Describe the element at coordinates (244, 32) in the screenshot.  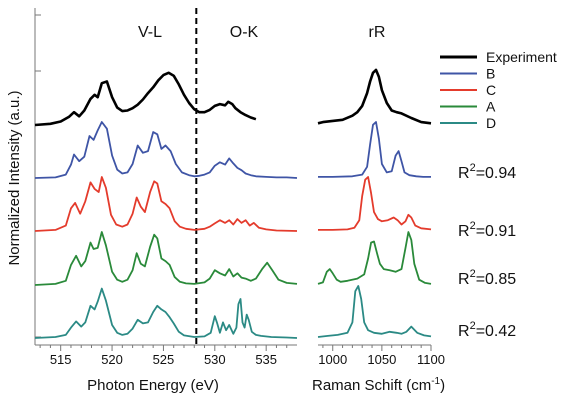
I see `panel-label-ok: O-K` at that location.